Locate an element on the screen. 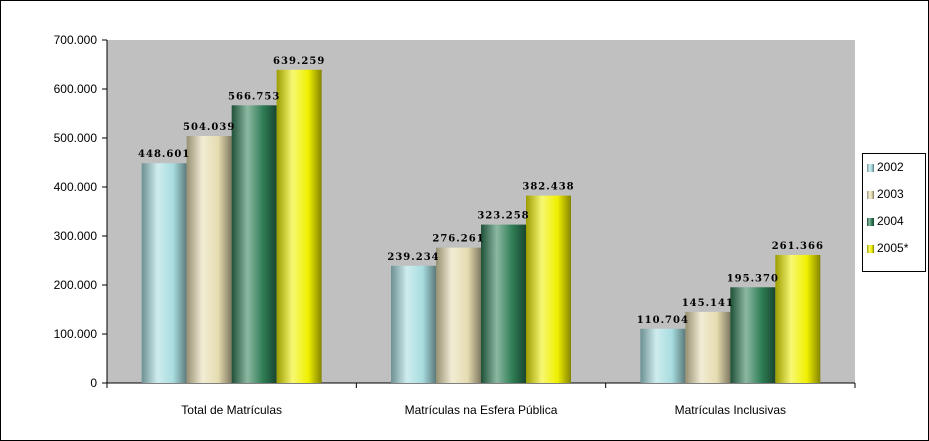  data-label: 195.370 is located at coordinates (753, 278).